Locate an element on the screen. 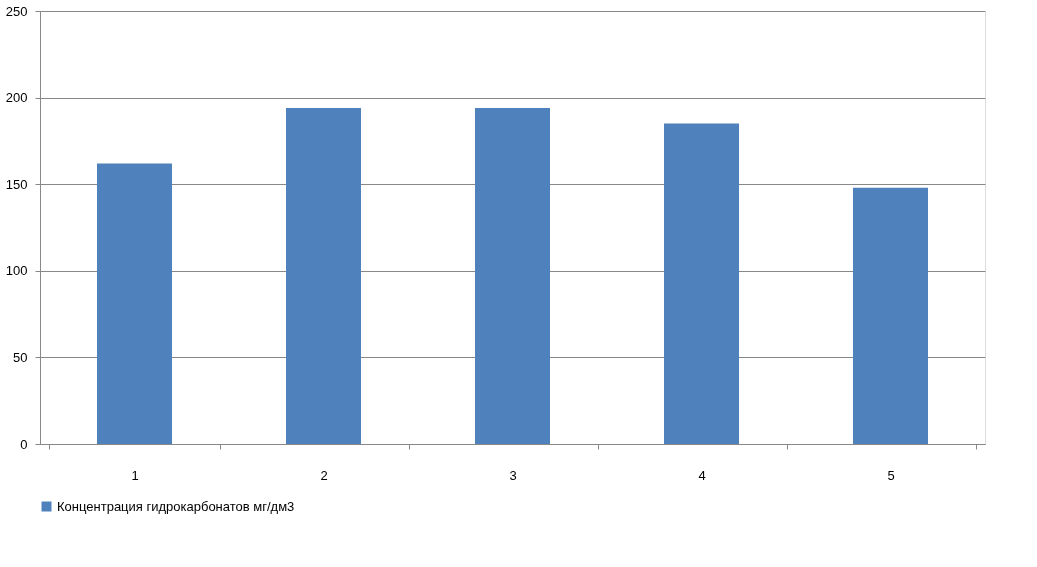  x-tick-label: 5 is located at coordinates (891, 475).